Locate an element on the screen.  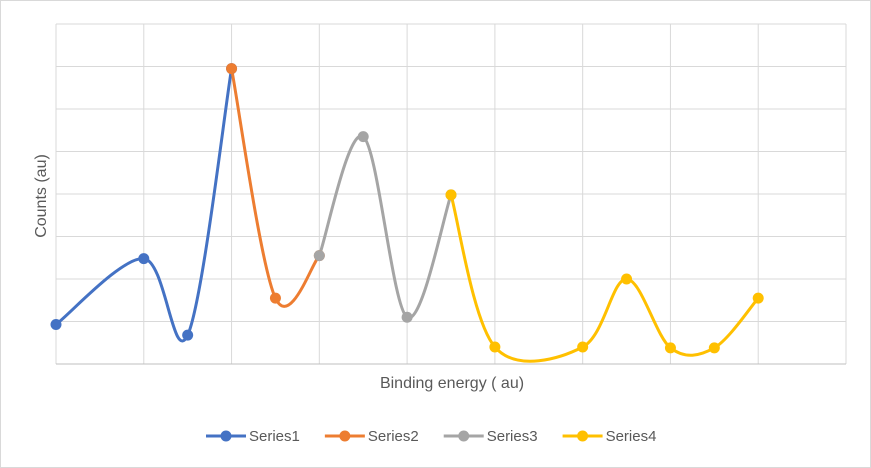
legend: Series1 Series2 Series3 Series4 is located at coordinates (431, 436).